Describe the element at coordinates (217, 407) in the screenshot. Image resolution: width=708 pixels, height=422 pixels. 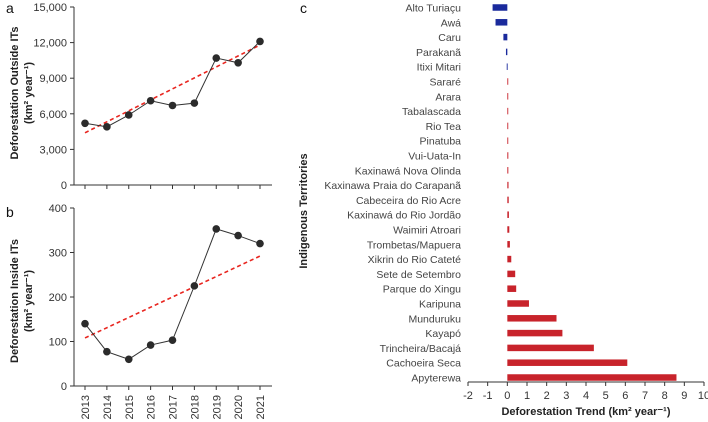
I see `panel-b-xtick-label: 2019` at that location.